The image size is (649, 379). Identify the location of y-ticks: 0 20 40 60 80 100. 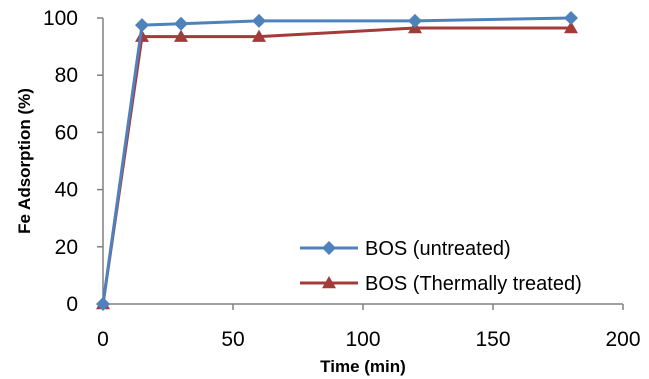
(73, 161).